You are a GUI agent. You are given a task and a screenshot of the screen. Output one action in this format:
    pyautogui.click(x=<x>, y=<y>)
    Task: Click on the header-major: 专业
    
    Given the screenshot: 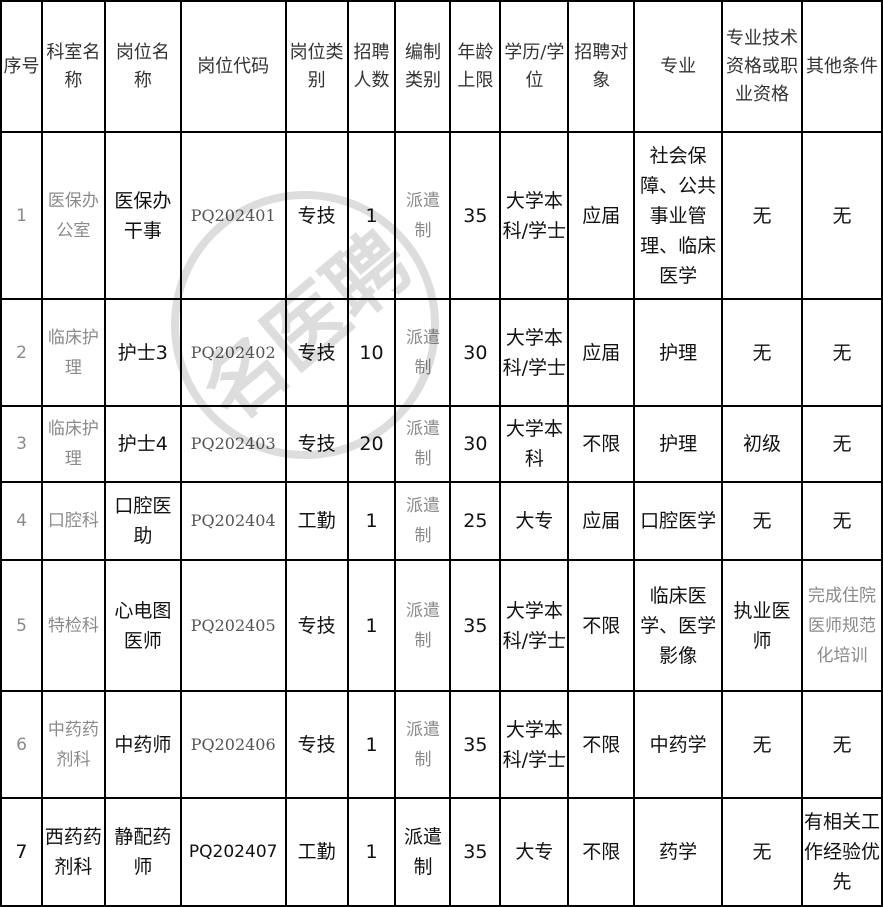 What is the action you would take?
    pyautogui.click(x=678, y=66)
    